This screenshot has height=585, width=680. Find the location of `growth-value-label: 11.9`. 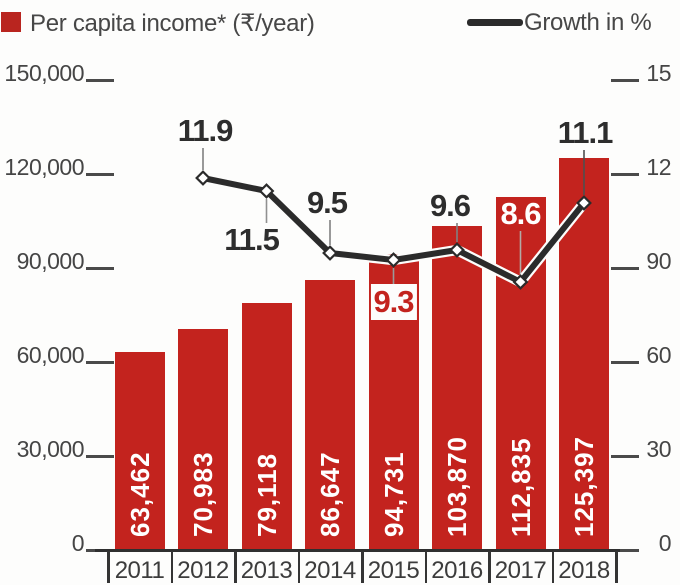

growth-value-label: 11.9 is located at coordinates (205, 130).